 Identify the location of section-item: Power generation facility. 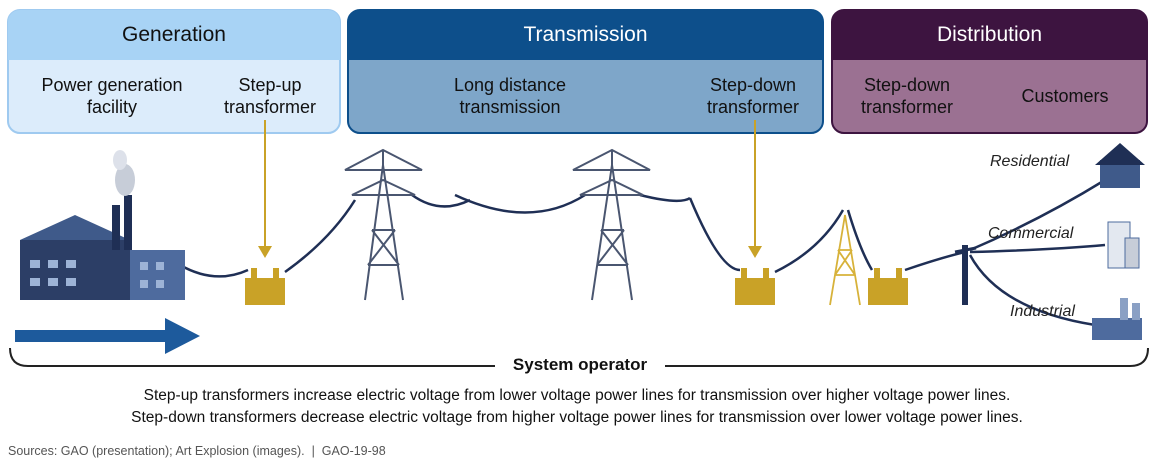
(112, 96).